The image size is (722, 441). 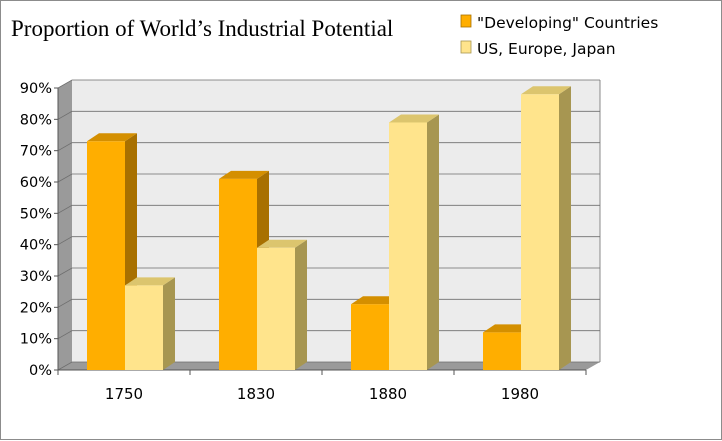 I want to click on y-tick-label: 10%, so click(x=36, y=340).